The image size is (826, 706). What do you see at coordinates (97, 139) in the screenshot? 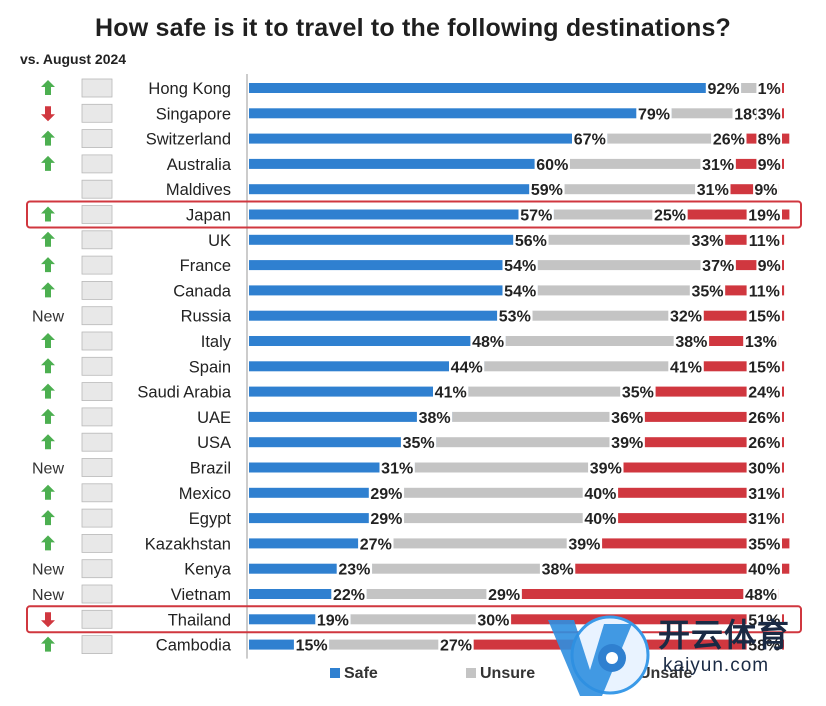
I see `flag-switzerland-icon` at bounding box center [97, 139].